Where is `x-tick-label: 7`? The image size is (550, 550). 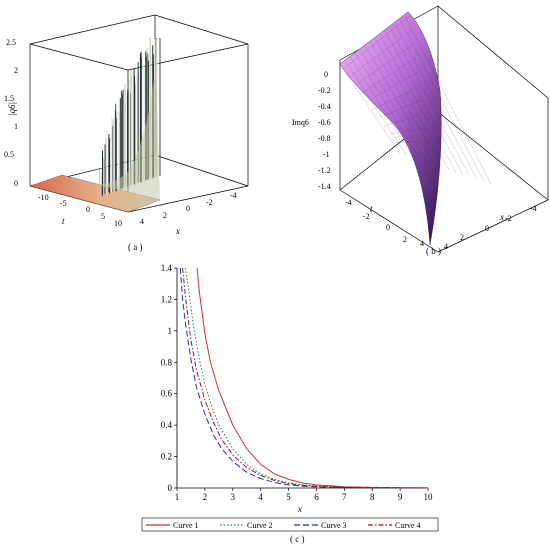
x-tick-label: 7 is located at coordinates (344, 497).